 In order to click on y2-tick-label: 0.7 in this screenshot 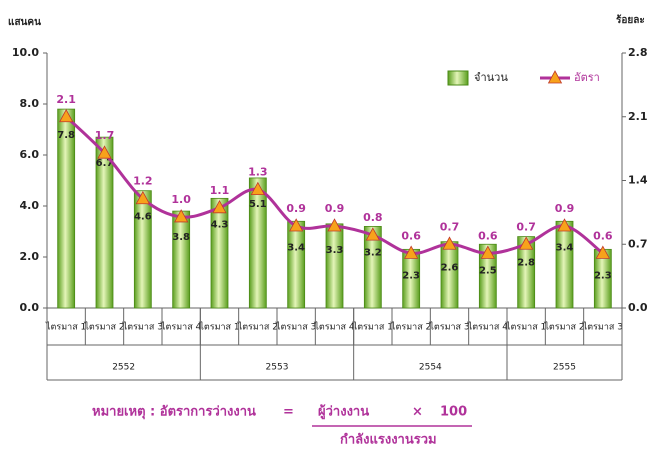, I will do `click(638, 243)`.